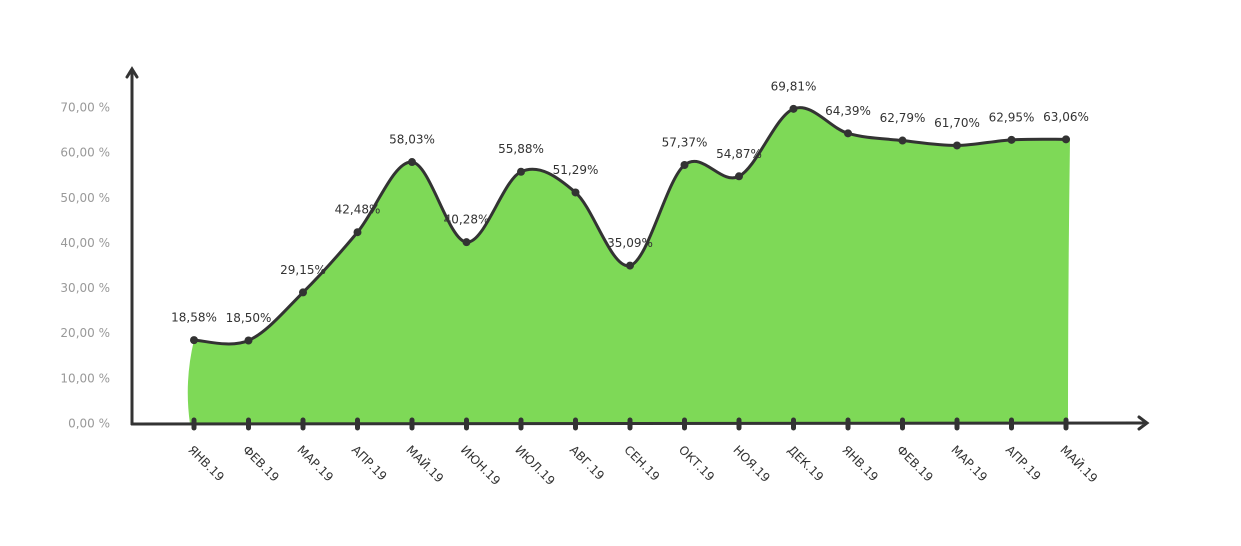 This screenshot has width=1241, height=546. What do you see at coordinates (957, 123) in the screenshot?
I see `value-label: 61,70%` at bounding box center [957, 123].